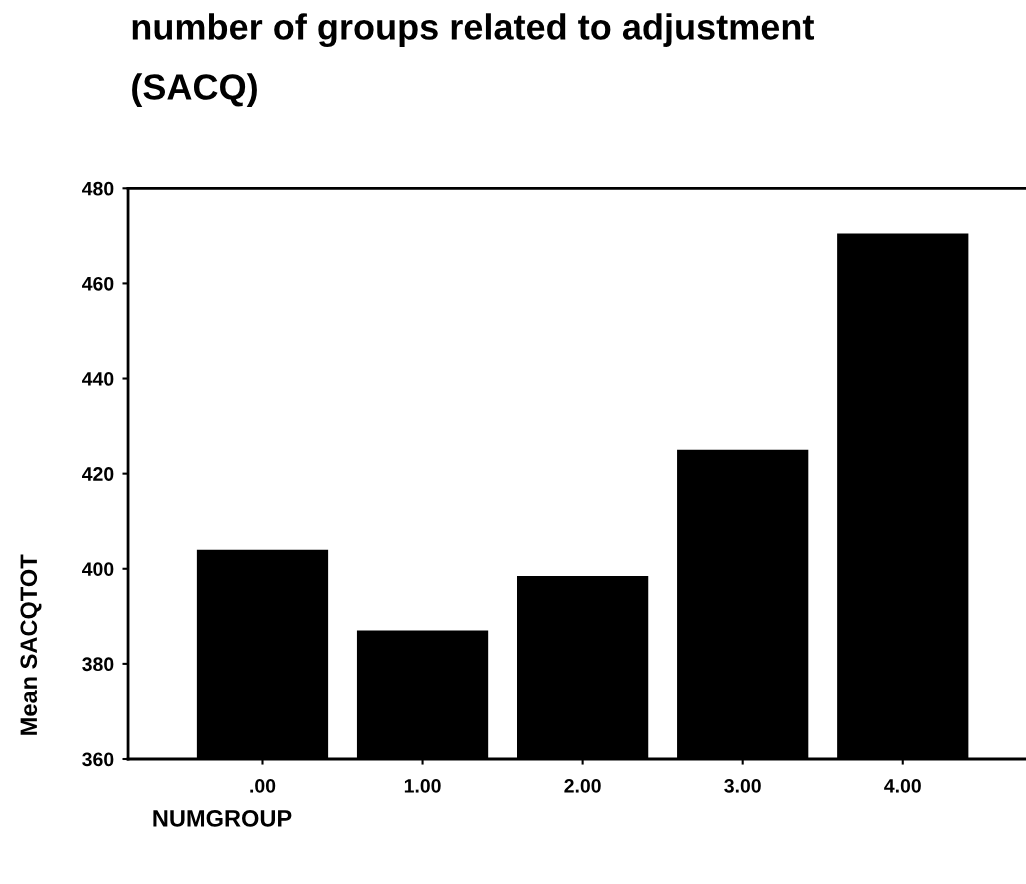 This screenshot has width=1026, height=884. I want to click on y-tick-label: 420, so click(98, 474).